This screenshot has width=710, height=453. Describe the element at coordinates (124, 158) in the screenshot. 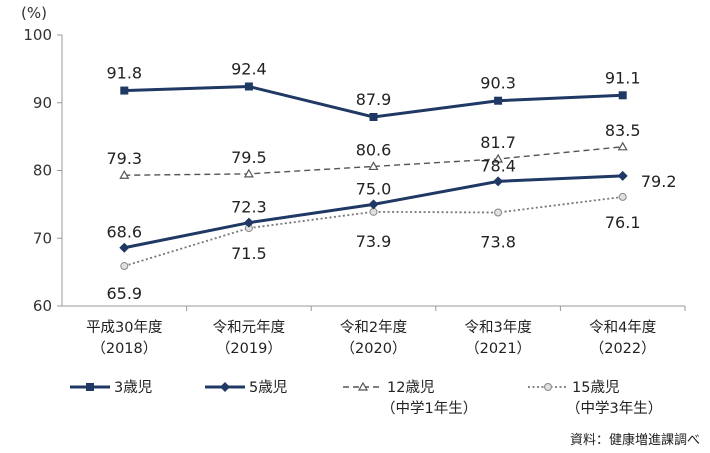

I see `data-label: 79.3` at that location.